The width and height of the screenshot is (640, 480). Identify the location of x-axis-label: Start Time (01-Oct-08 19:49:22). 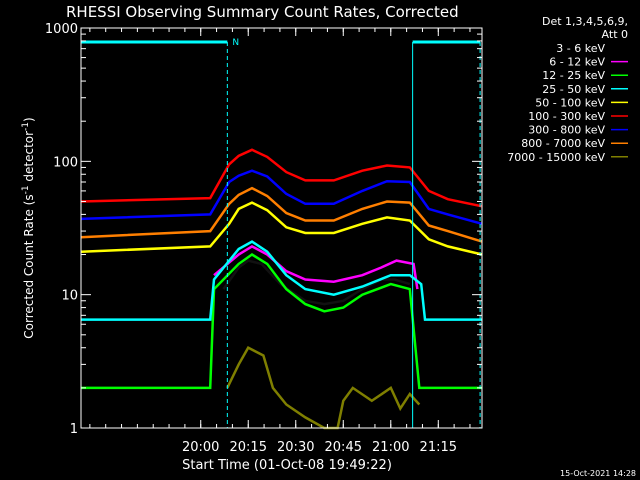
(287, 465).